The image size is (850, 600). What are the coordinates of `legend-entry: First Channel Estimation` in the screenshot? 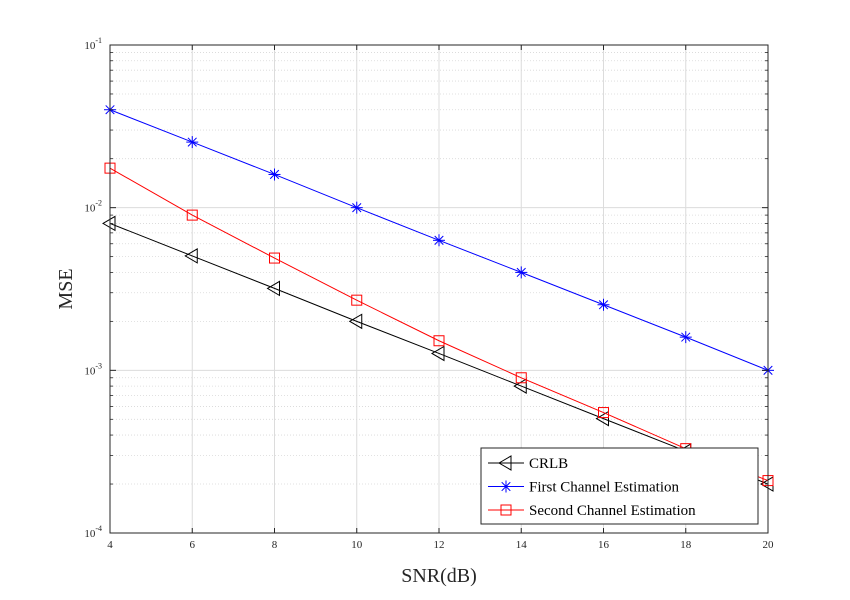 It's located at (583, 488).